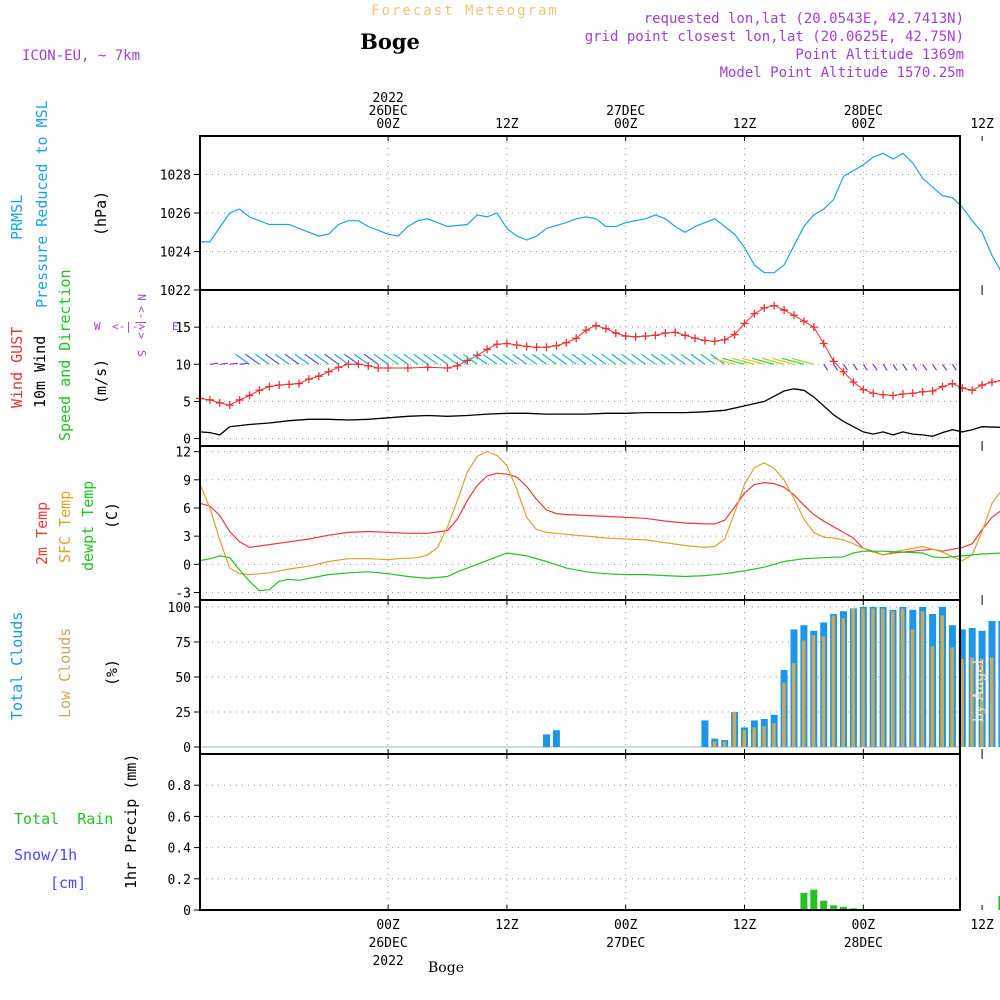 This screenshot has width=1000, height=1000. Describe the element at coordinates (187, 537) in the screenshot. I see `y-tick-label: 3` at that location.